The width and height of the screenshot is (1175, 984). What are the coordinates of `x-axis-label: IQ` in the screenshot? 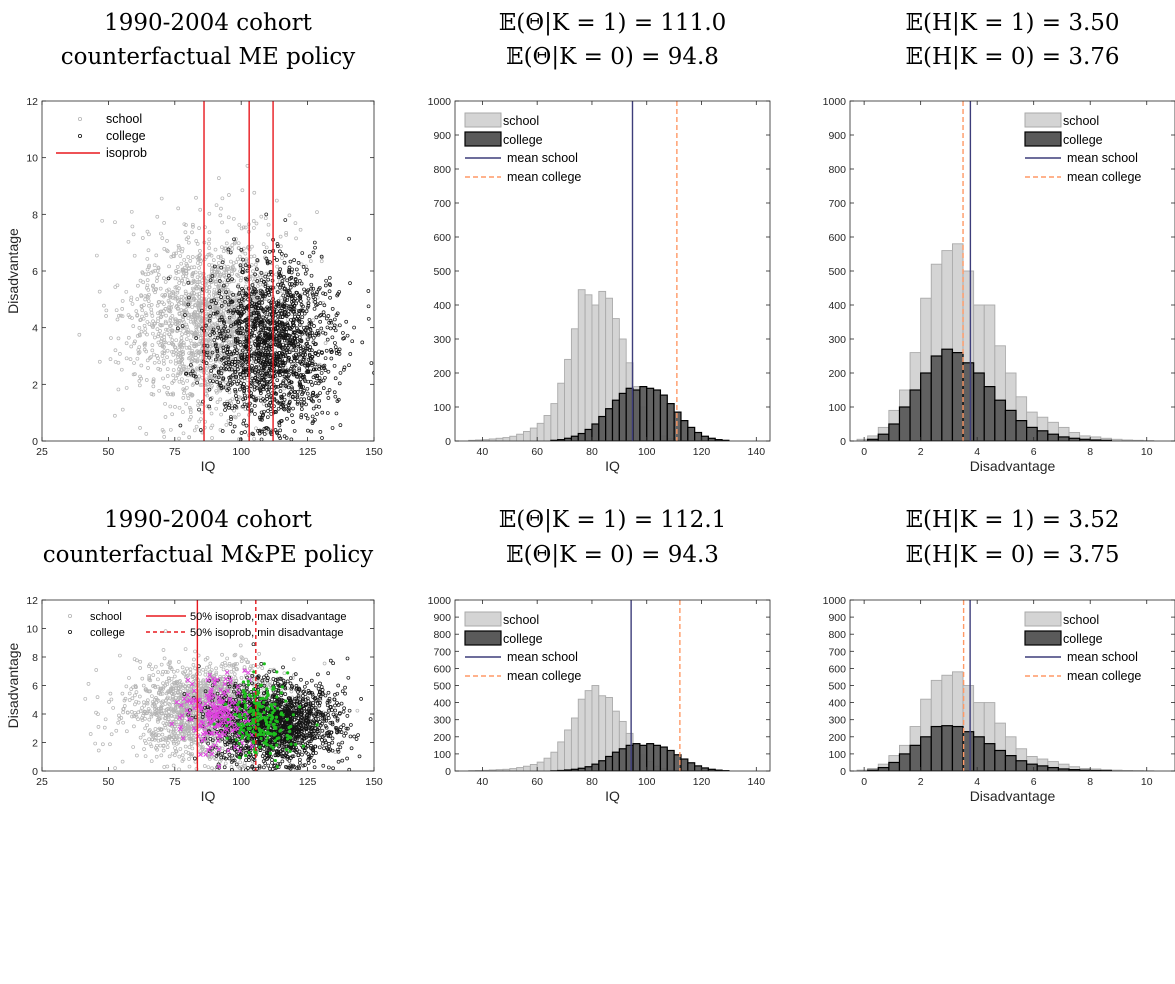 It's located at (208, 466).